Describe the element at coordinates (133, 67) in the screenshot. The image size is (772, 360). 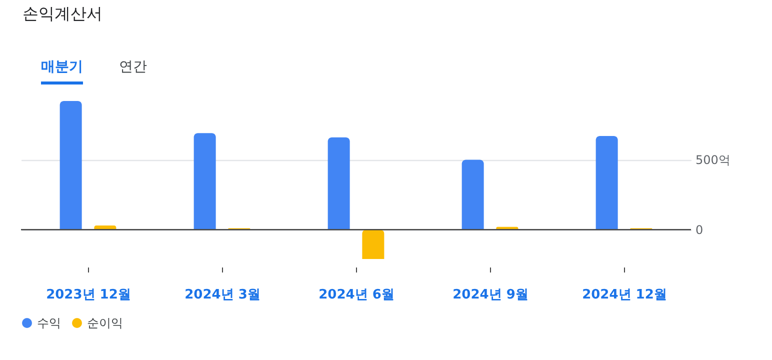
I see `text: 연간` at that location.